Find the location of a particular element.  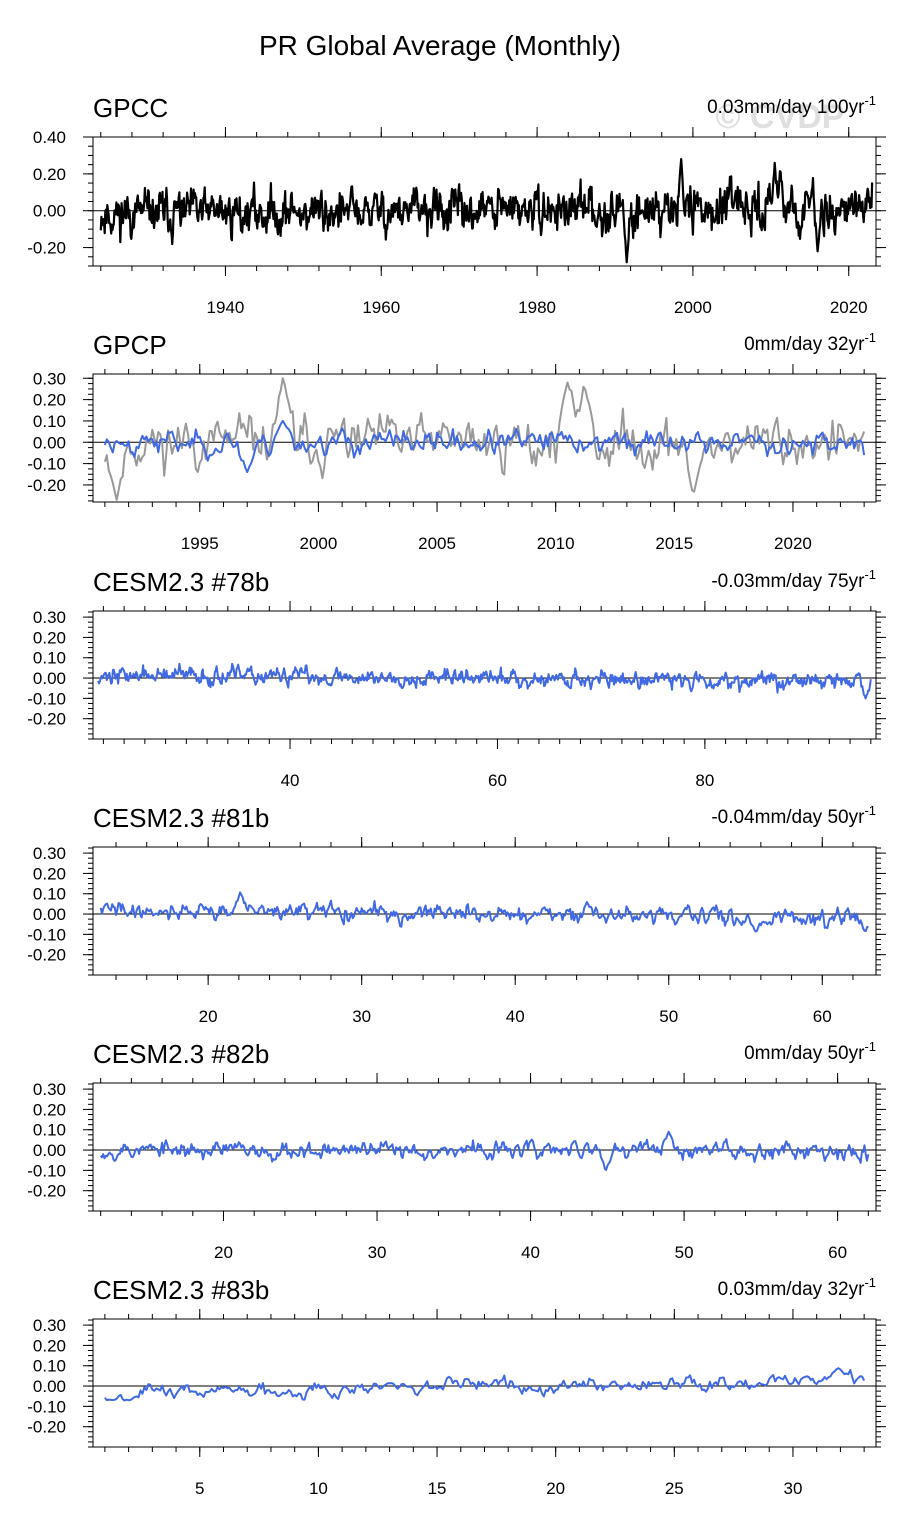

x-tick-label: 1980 is located at coordinates (537, 307).